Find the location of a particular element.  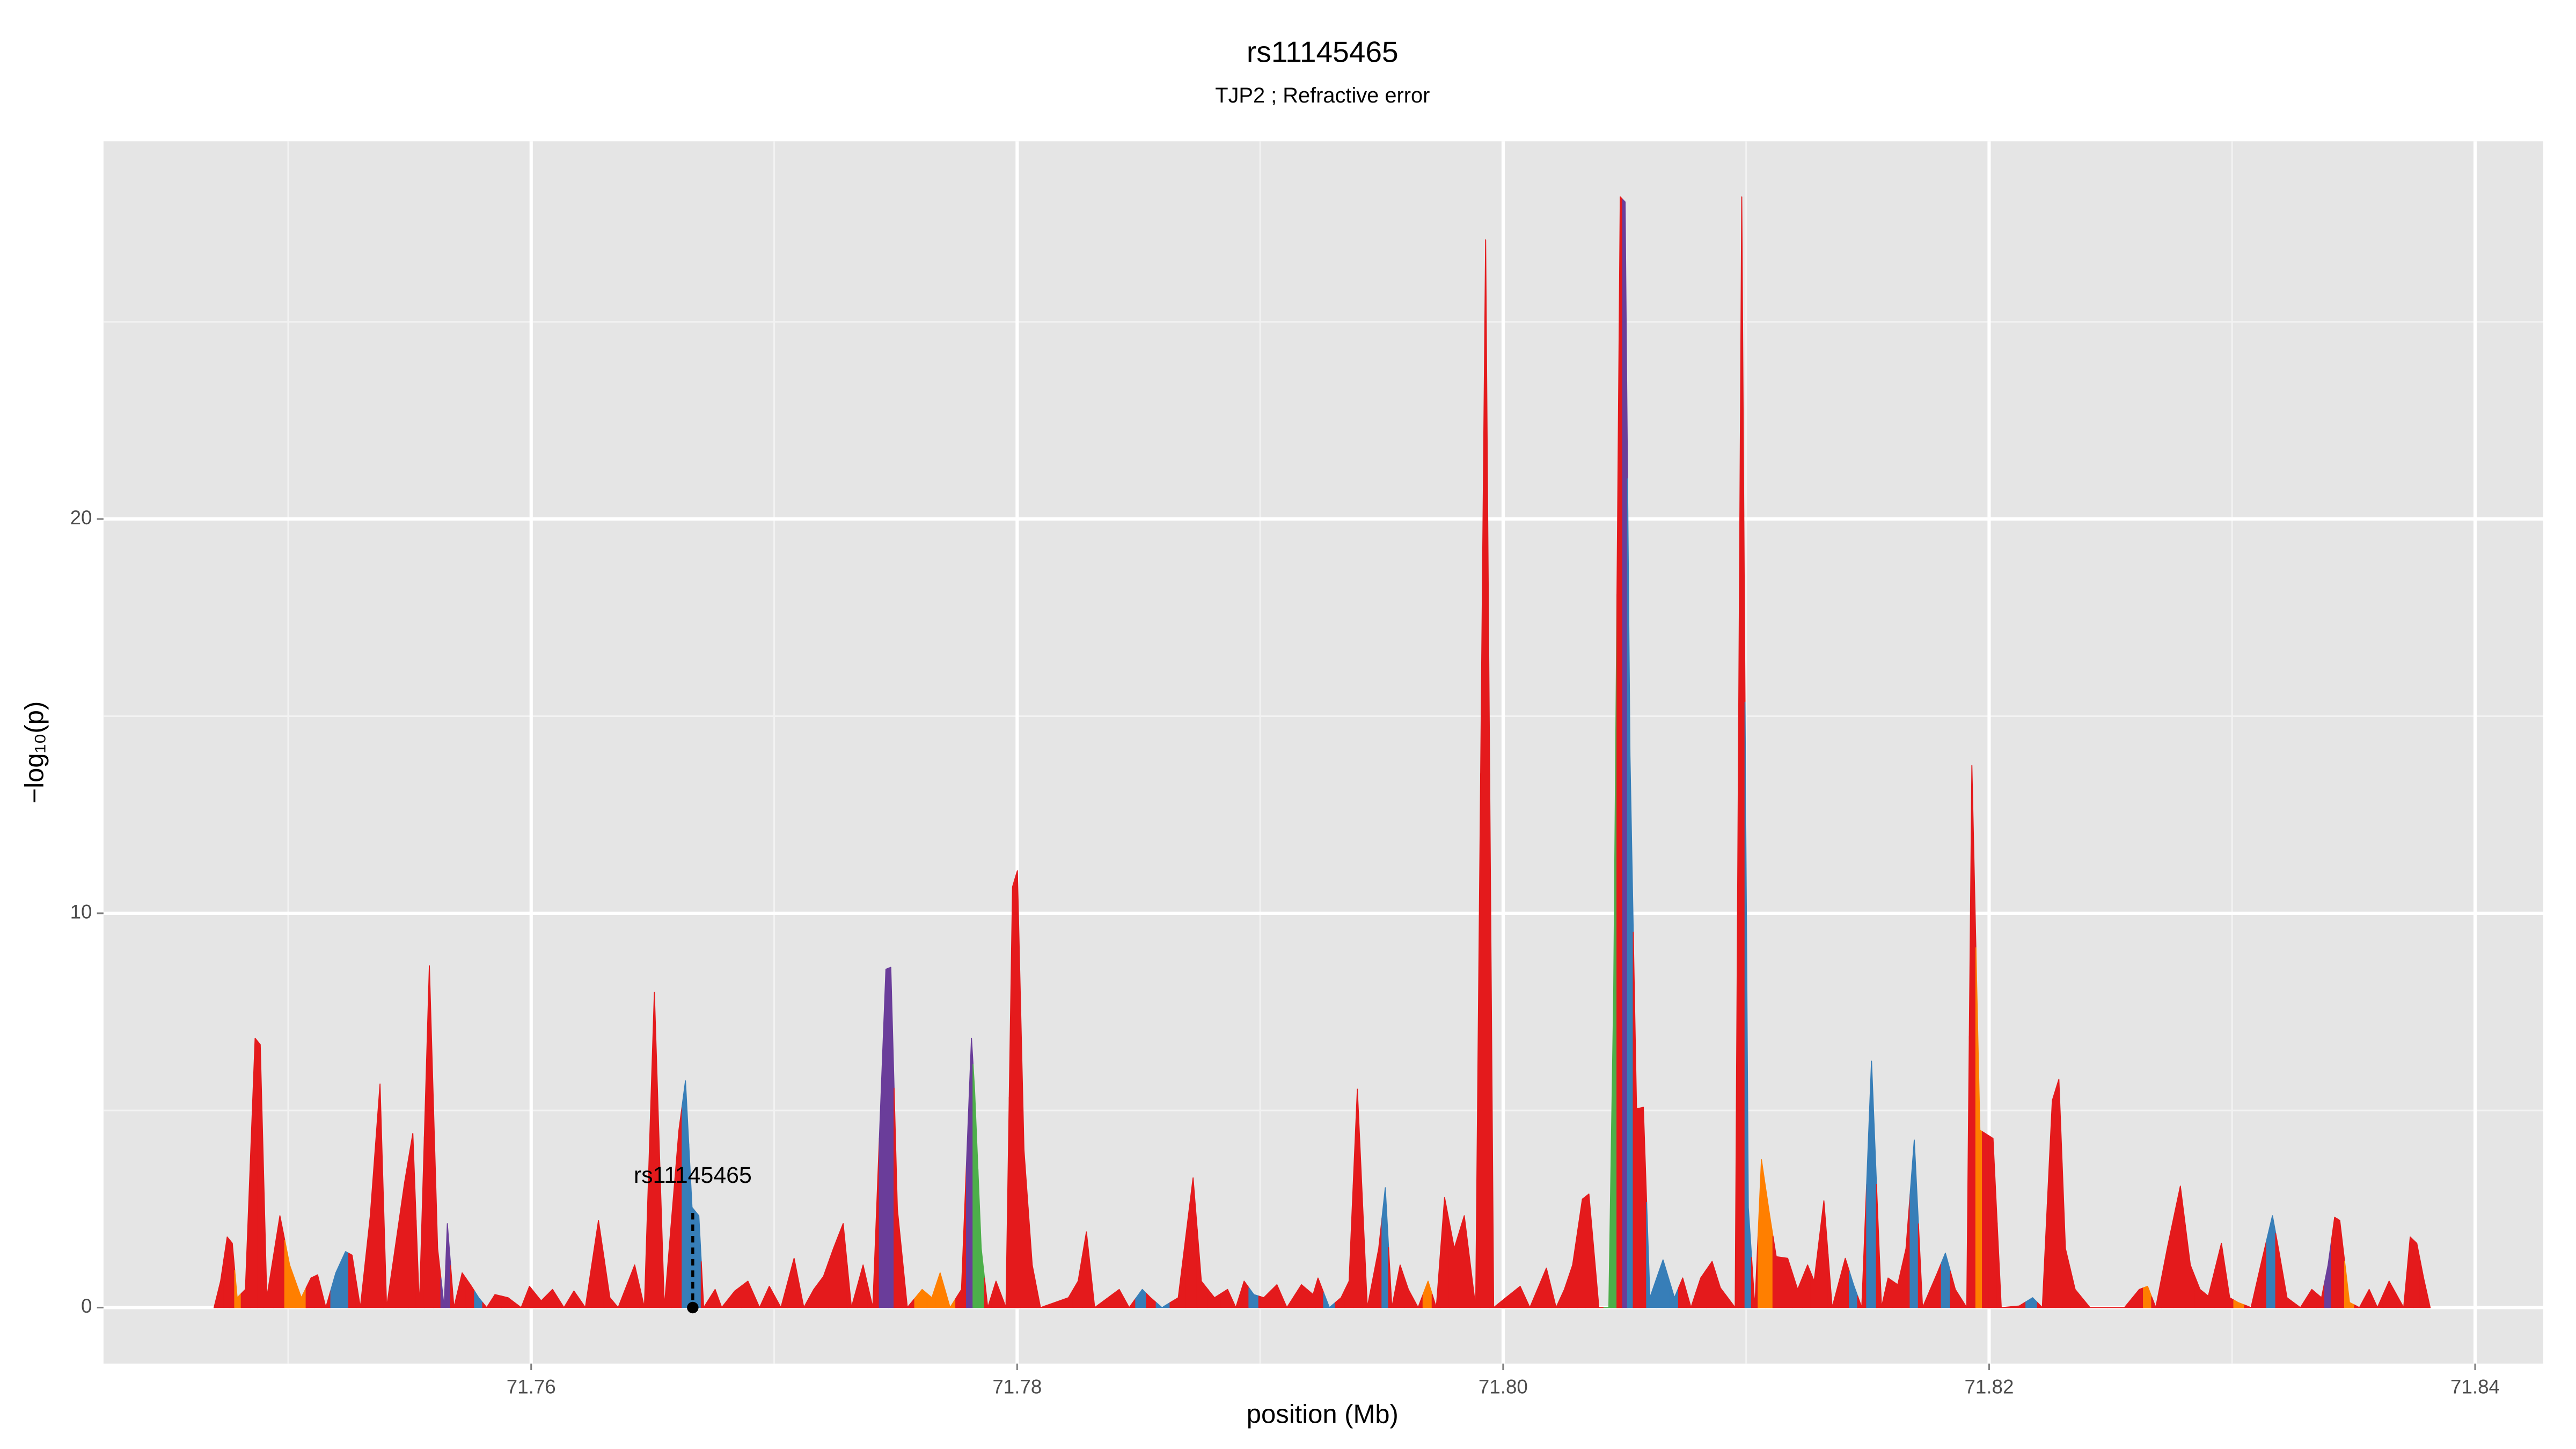

x-tick-label: 71.78 is located at coordinates (1017, 1386).